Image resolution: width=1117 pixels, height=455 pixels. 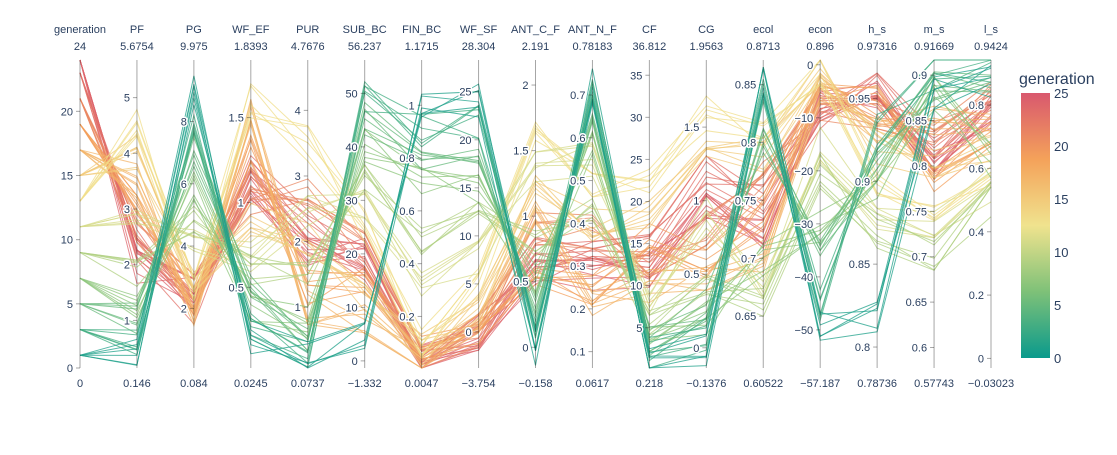 What do you see at coordinates (365, 30) in the screenshot?
I see `axis-title: SUB_BC` at bounding box center [365, 30].